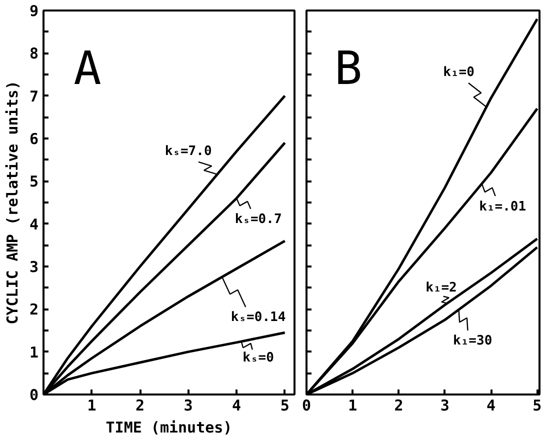 This screenshot has width=543, height=439. What do you see at coordinates (33, 53) in the screenshot?
I see `y-tick-label: 8` at bounding box center [33, 53].